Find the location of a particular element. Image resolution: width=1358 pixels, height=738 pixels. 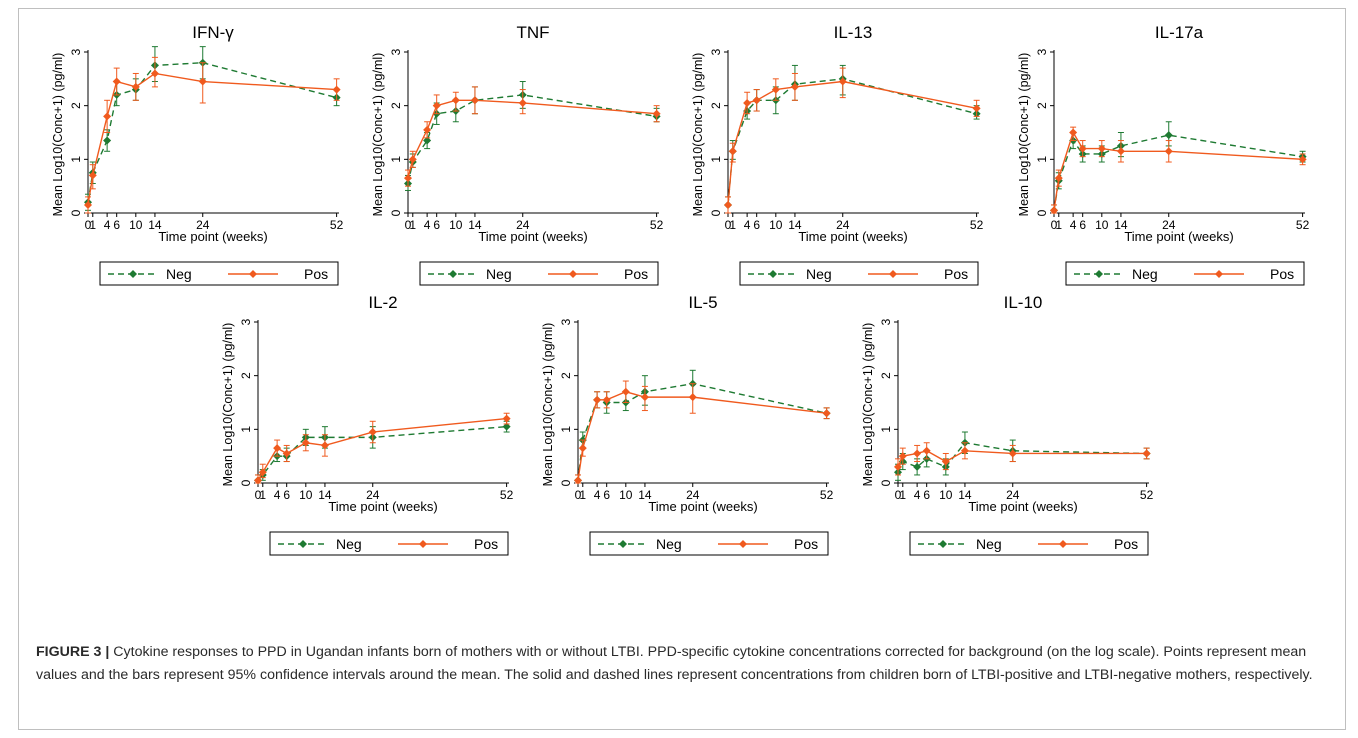

chart-title: IL-10 is located at coordinates (1023, 302).